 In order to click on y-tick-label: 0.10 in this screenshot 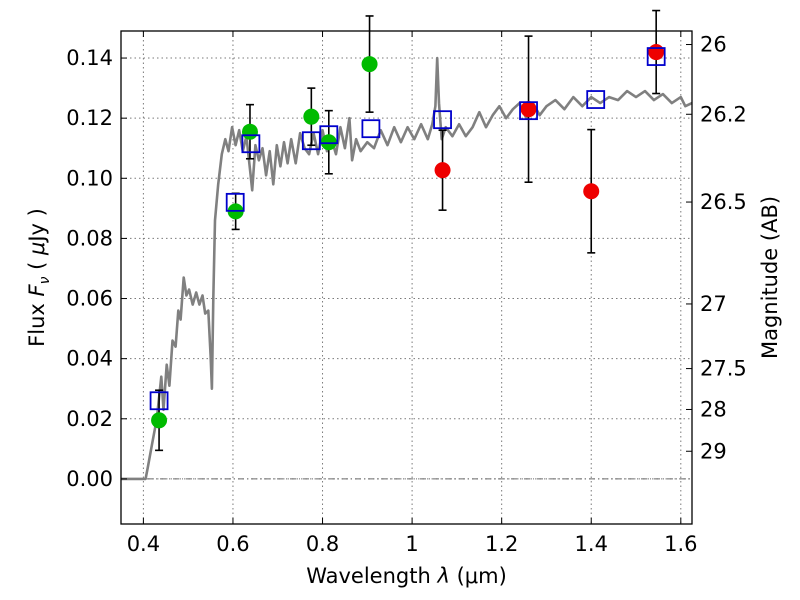, I will do `click(89, 178)`.